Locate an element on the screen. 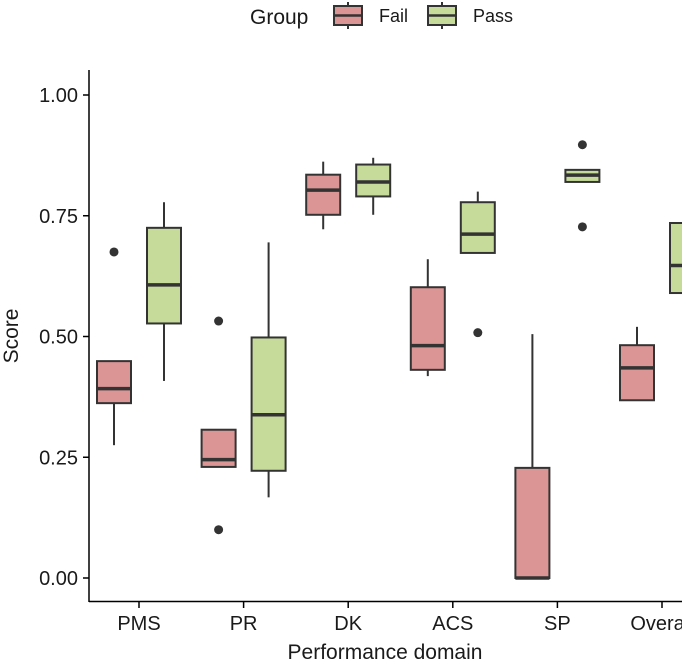  box-pass-overall-iqr is located at coordinates (675, 258).